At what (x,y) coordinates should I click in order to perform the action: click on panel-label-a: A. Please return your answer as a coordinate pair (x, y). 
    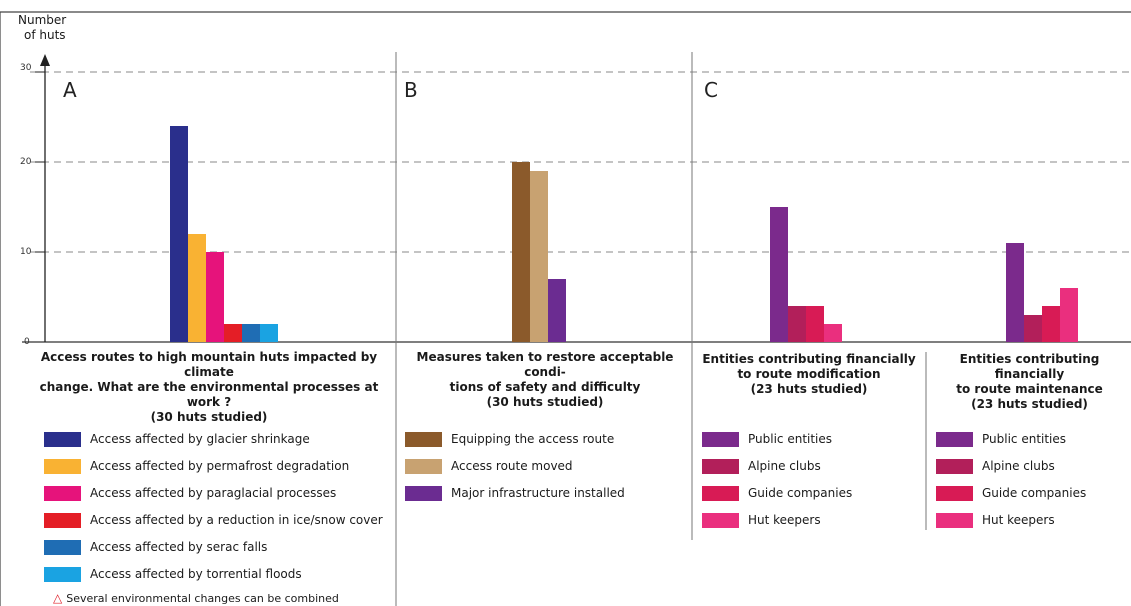
    Looking at the image, I should click on (70, 90).